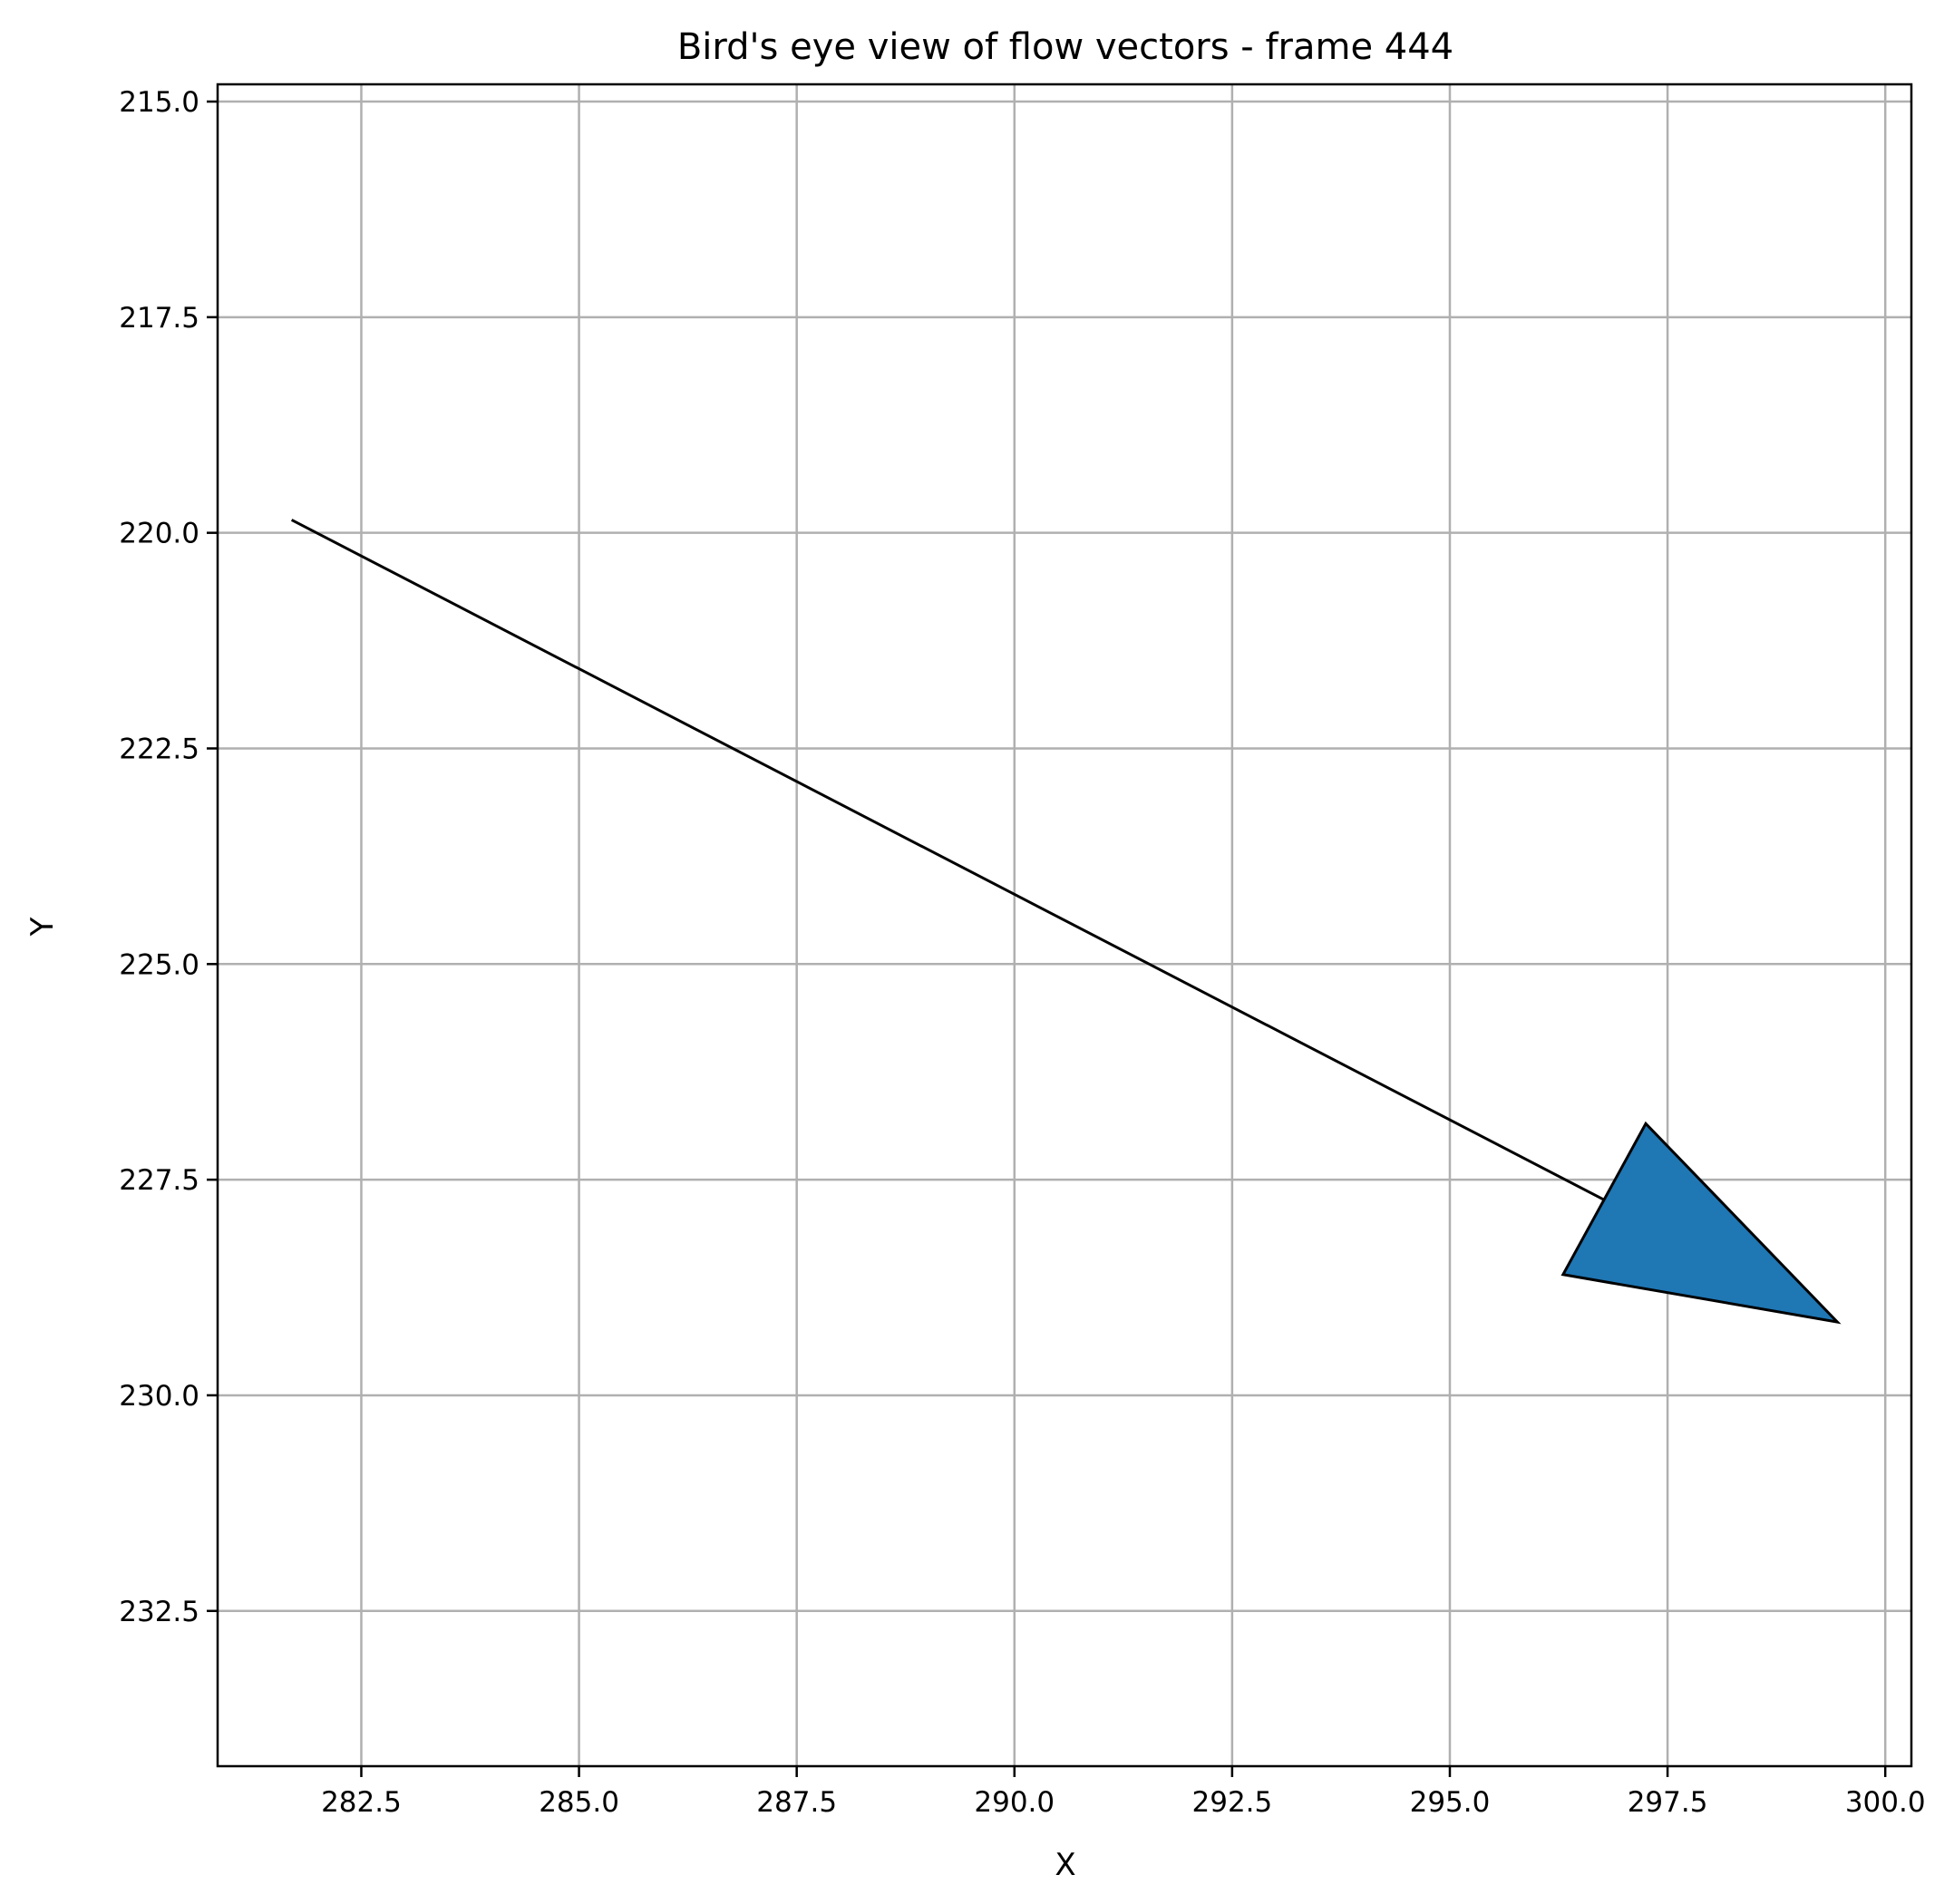  What do you see at coordinates (159, 102) in the screenshot?
I see `y-tick-label: 215.0` at bounding box center [159, 102].